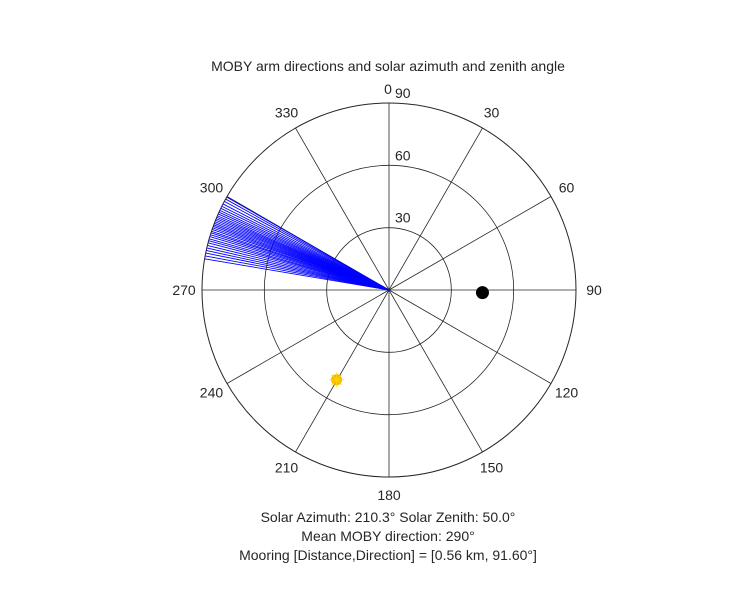 This screenshot has height=600, width=750. Describe the element at coordinates (212, 188) in the screenshot. I see `theta-tick-label: 300` at that location.